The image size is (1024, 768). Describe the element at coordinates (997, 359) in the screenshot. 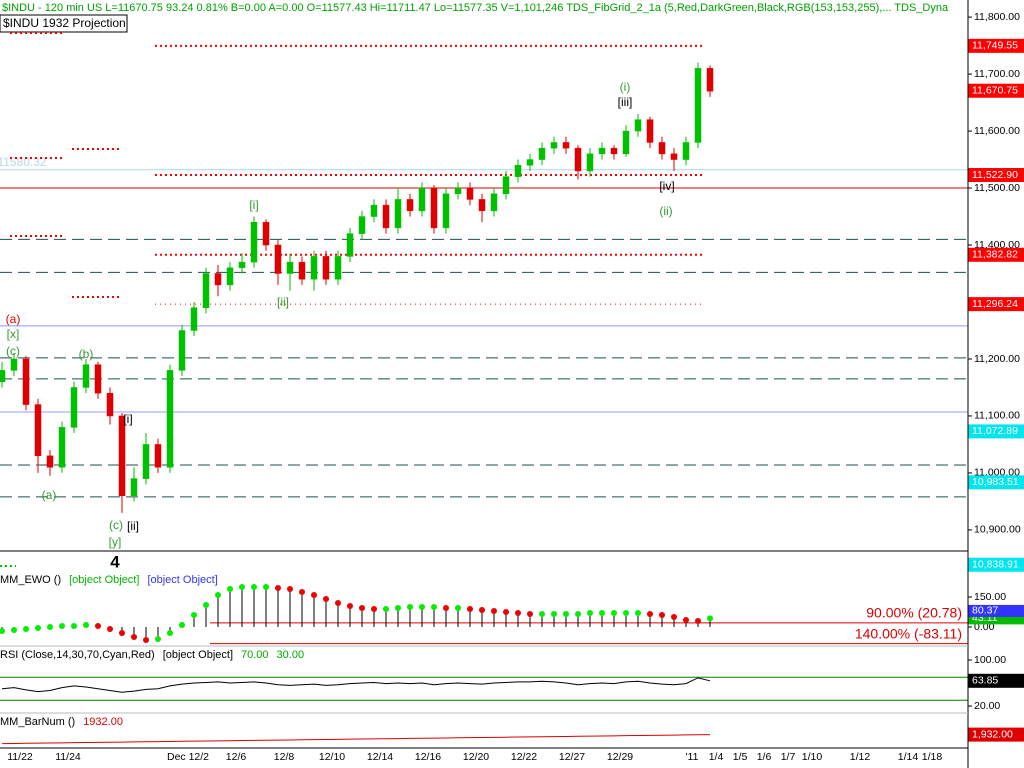

I see `y-tick-label: 11,200.00` at that location.